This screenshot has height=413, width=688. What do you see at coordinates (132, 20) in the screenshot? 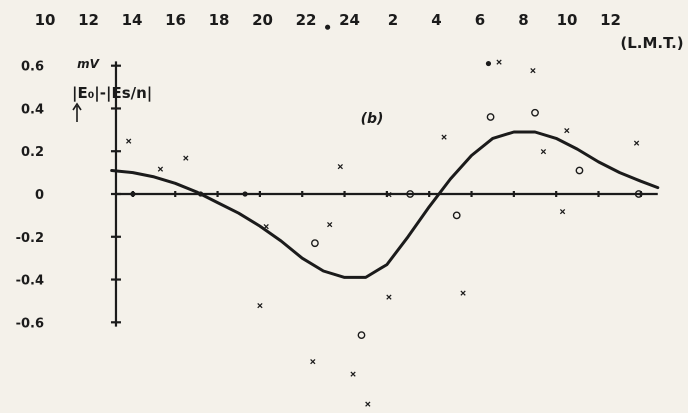
I see `x-tick-label: 14` at bounding box center [132, 20].